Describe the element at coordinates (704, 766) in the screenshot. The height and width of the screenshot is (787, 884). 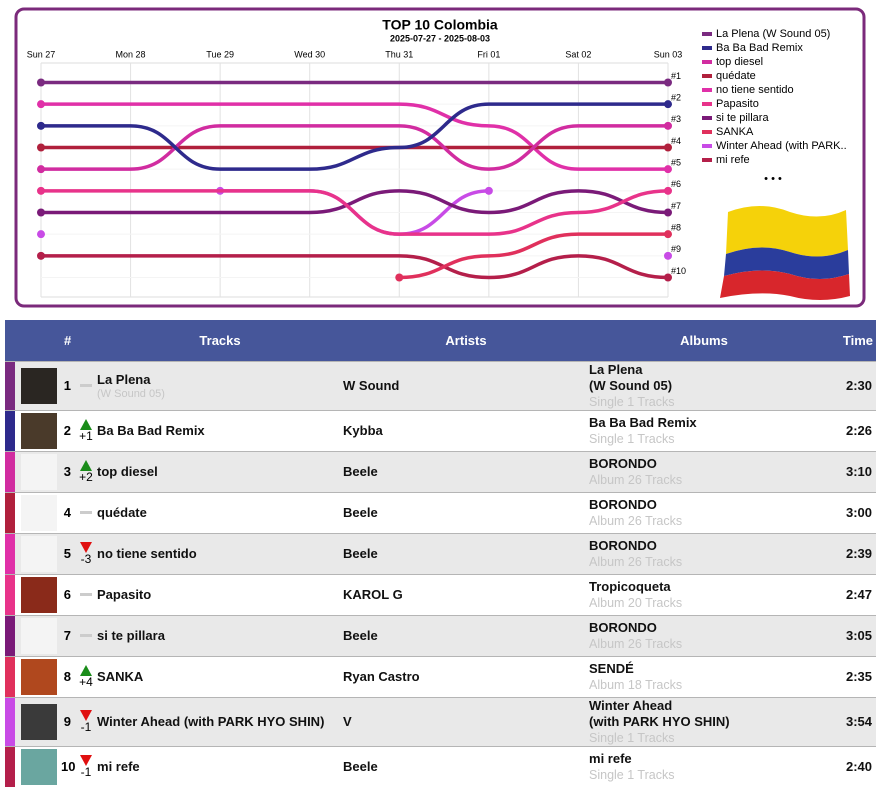
I see `album-cell: mi refe Single 1 Tracks` at that location.